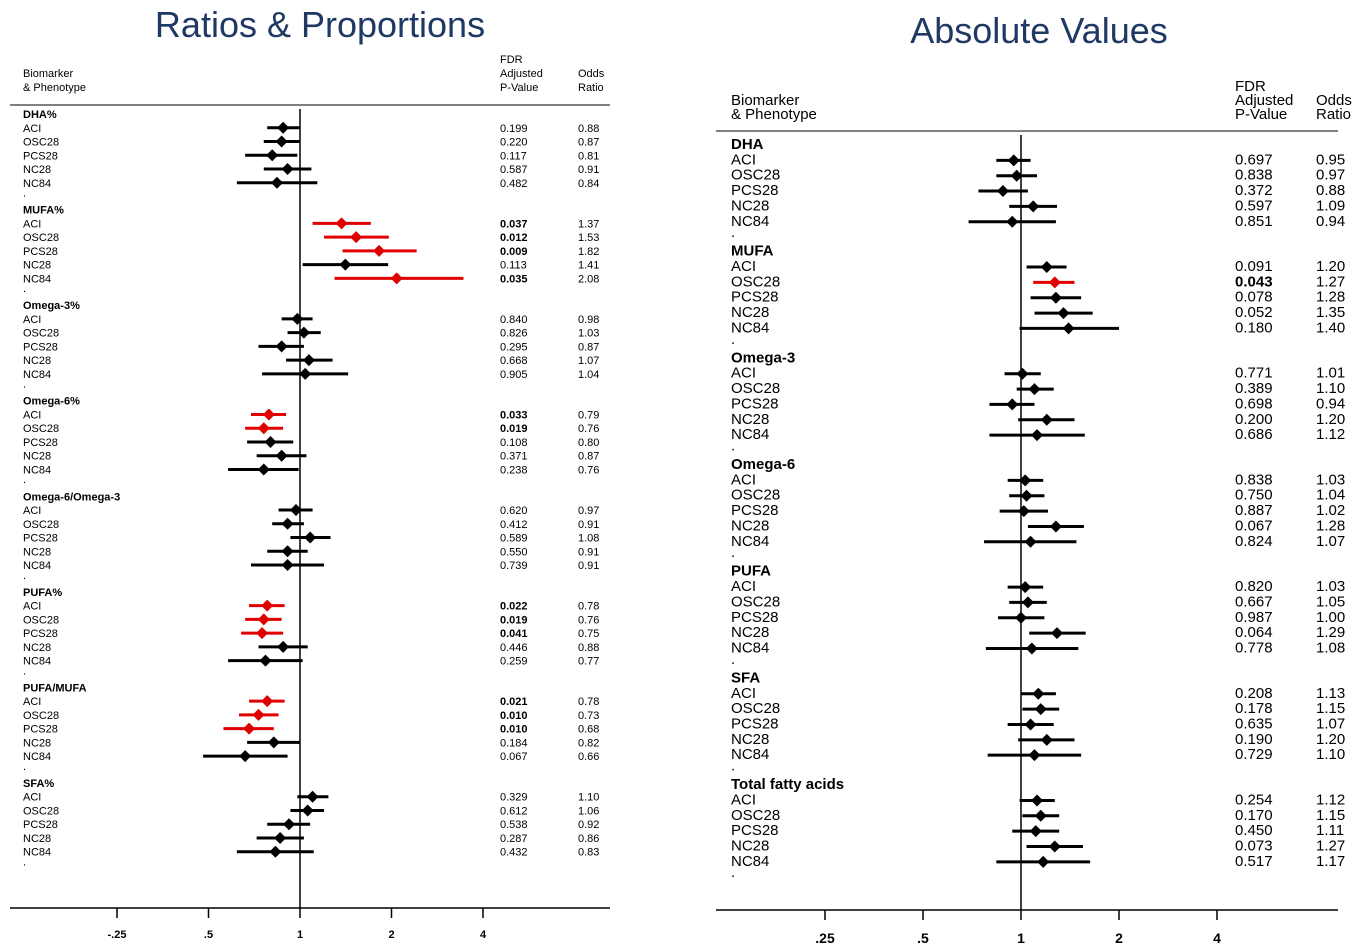  What do you see at coordinates (1330, 327) in the screenshot?
I see `absolute-odds-ratio: 1.40` at bounding box center [1330, 327].